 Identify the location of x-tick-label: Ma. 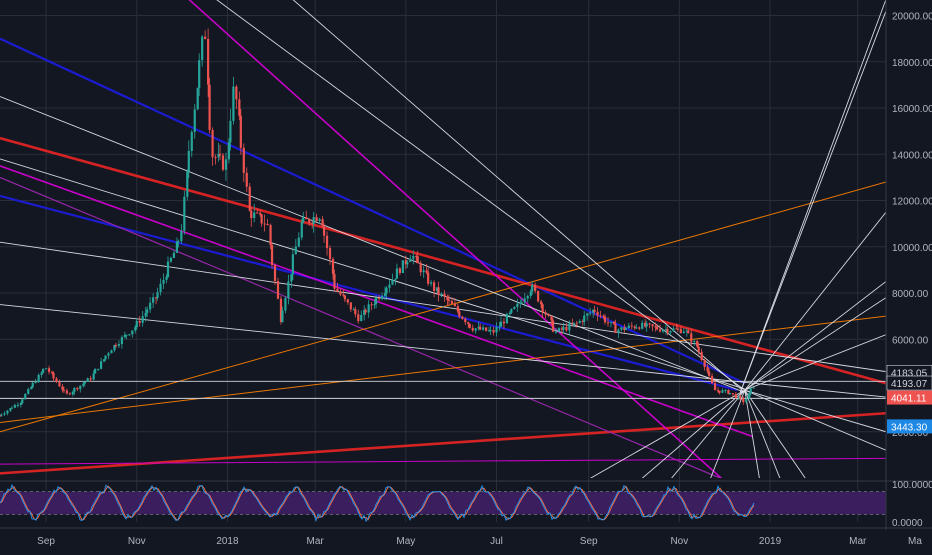
(915, 541).